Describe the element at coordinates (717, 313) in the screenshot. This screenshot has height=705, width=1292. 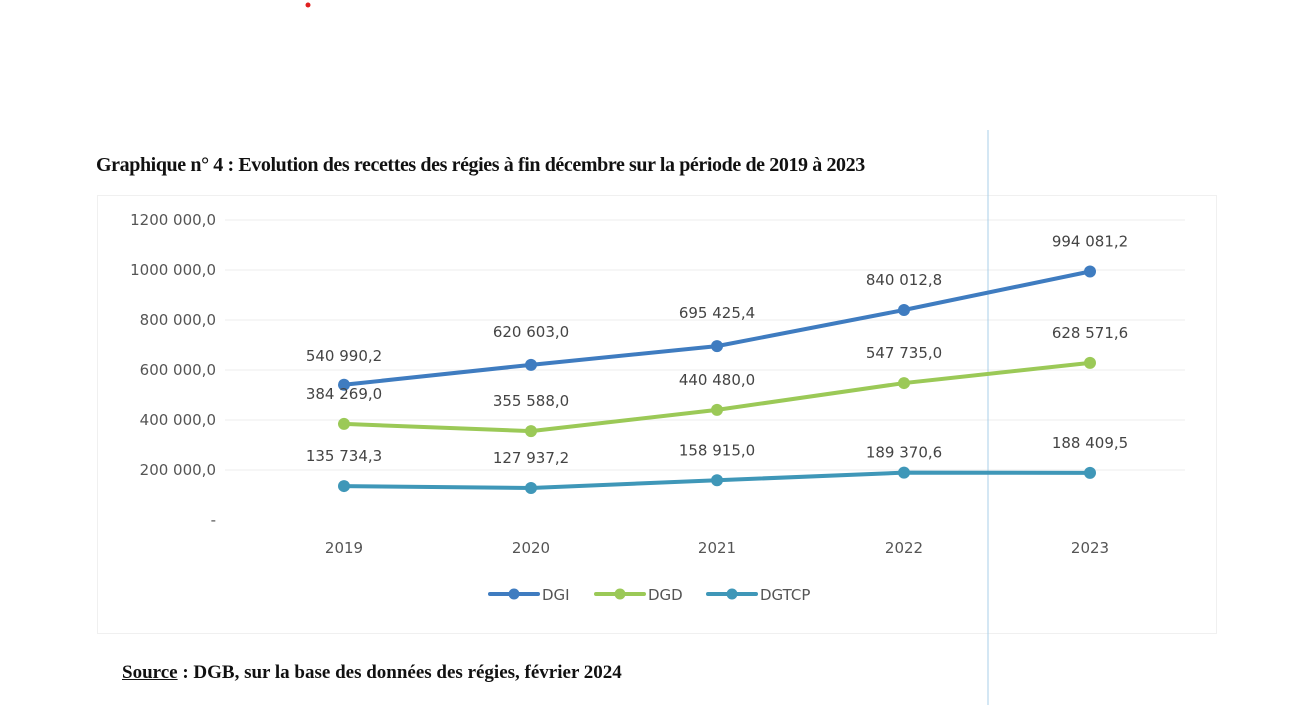
I see `data-label-dgi: 695 425,4` at that location.